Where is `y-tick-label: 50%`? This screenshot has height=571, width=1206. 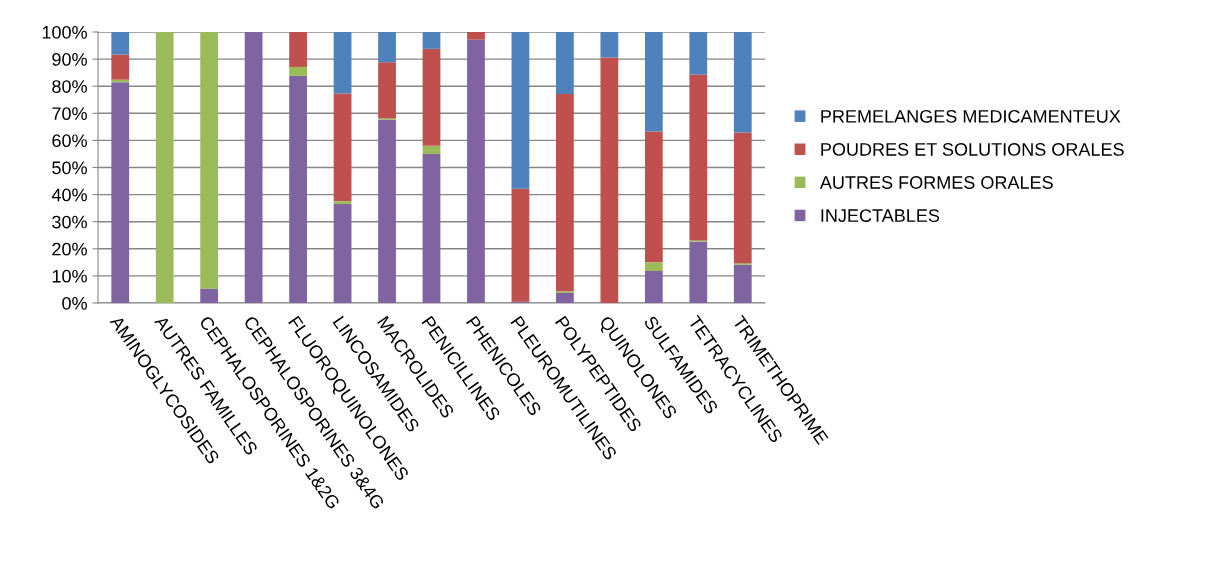
y-tick-label: 50% is located at coordinates (69, 168).